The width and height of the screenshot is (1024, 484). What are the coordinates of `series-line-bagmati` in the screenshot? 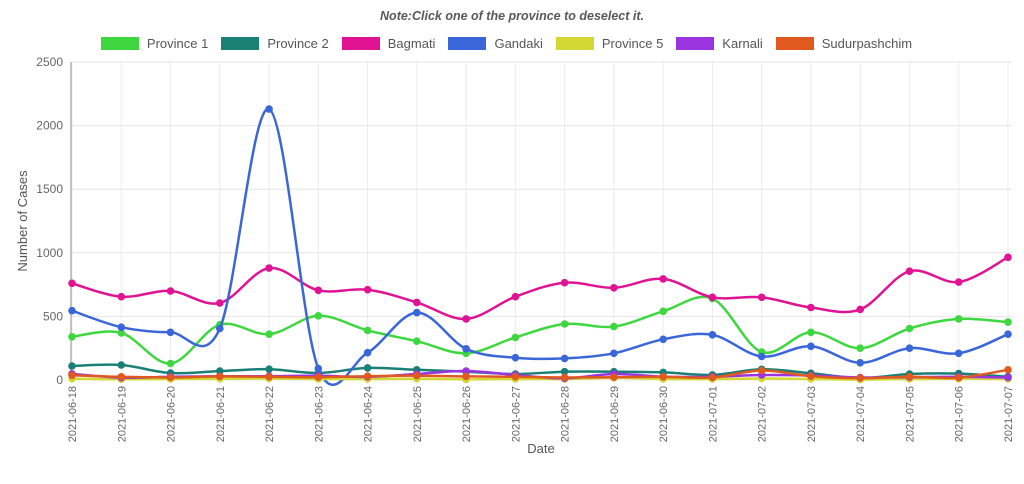 It's located at (540, 288).